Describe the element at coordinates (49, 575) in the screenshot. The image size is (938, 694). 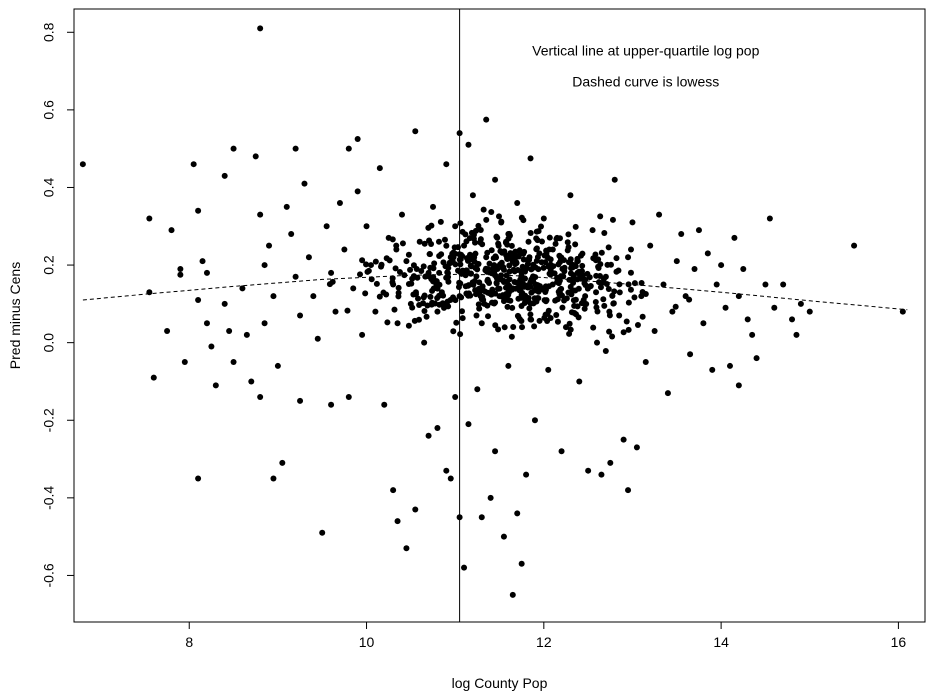
I see `y-tick-label: -0.6` at that location.